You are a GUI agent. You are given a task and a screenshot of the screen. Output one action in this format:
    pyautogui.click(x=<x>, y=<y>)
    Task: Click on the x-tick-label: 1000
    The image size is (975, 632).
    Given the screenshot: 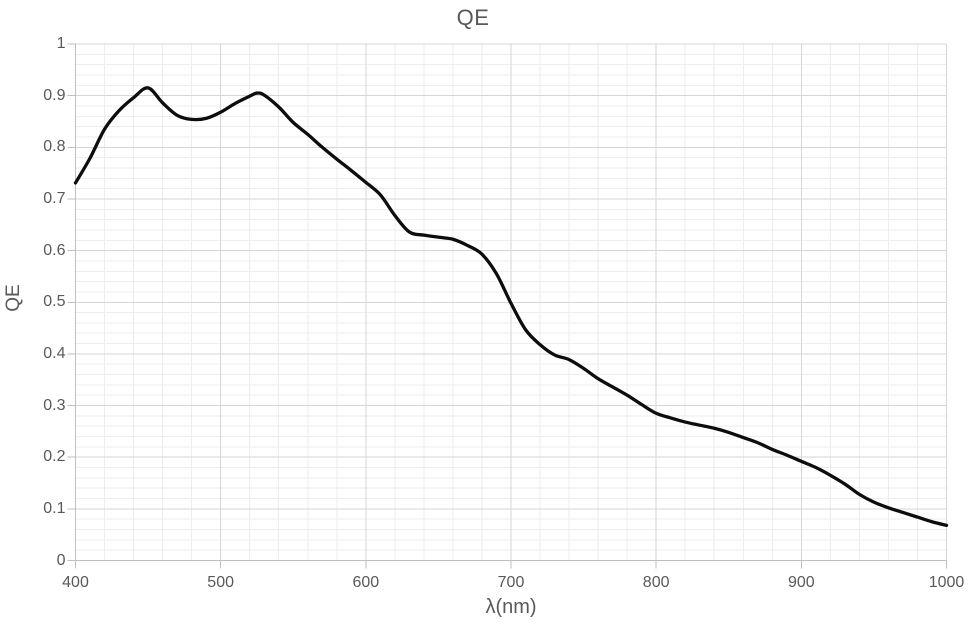 What is the action you would take?
    pyautogui.click(x=946, y=582)
    